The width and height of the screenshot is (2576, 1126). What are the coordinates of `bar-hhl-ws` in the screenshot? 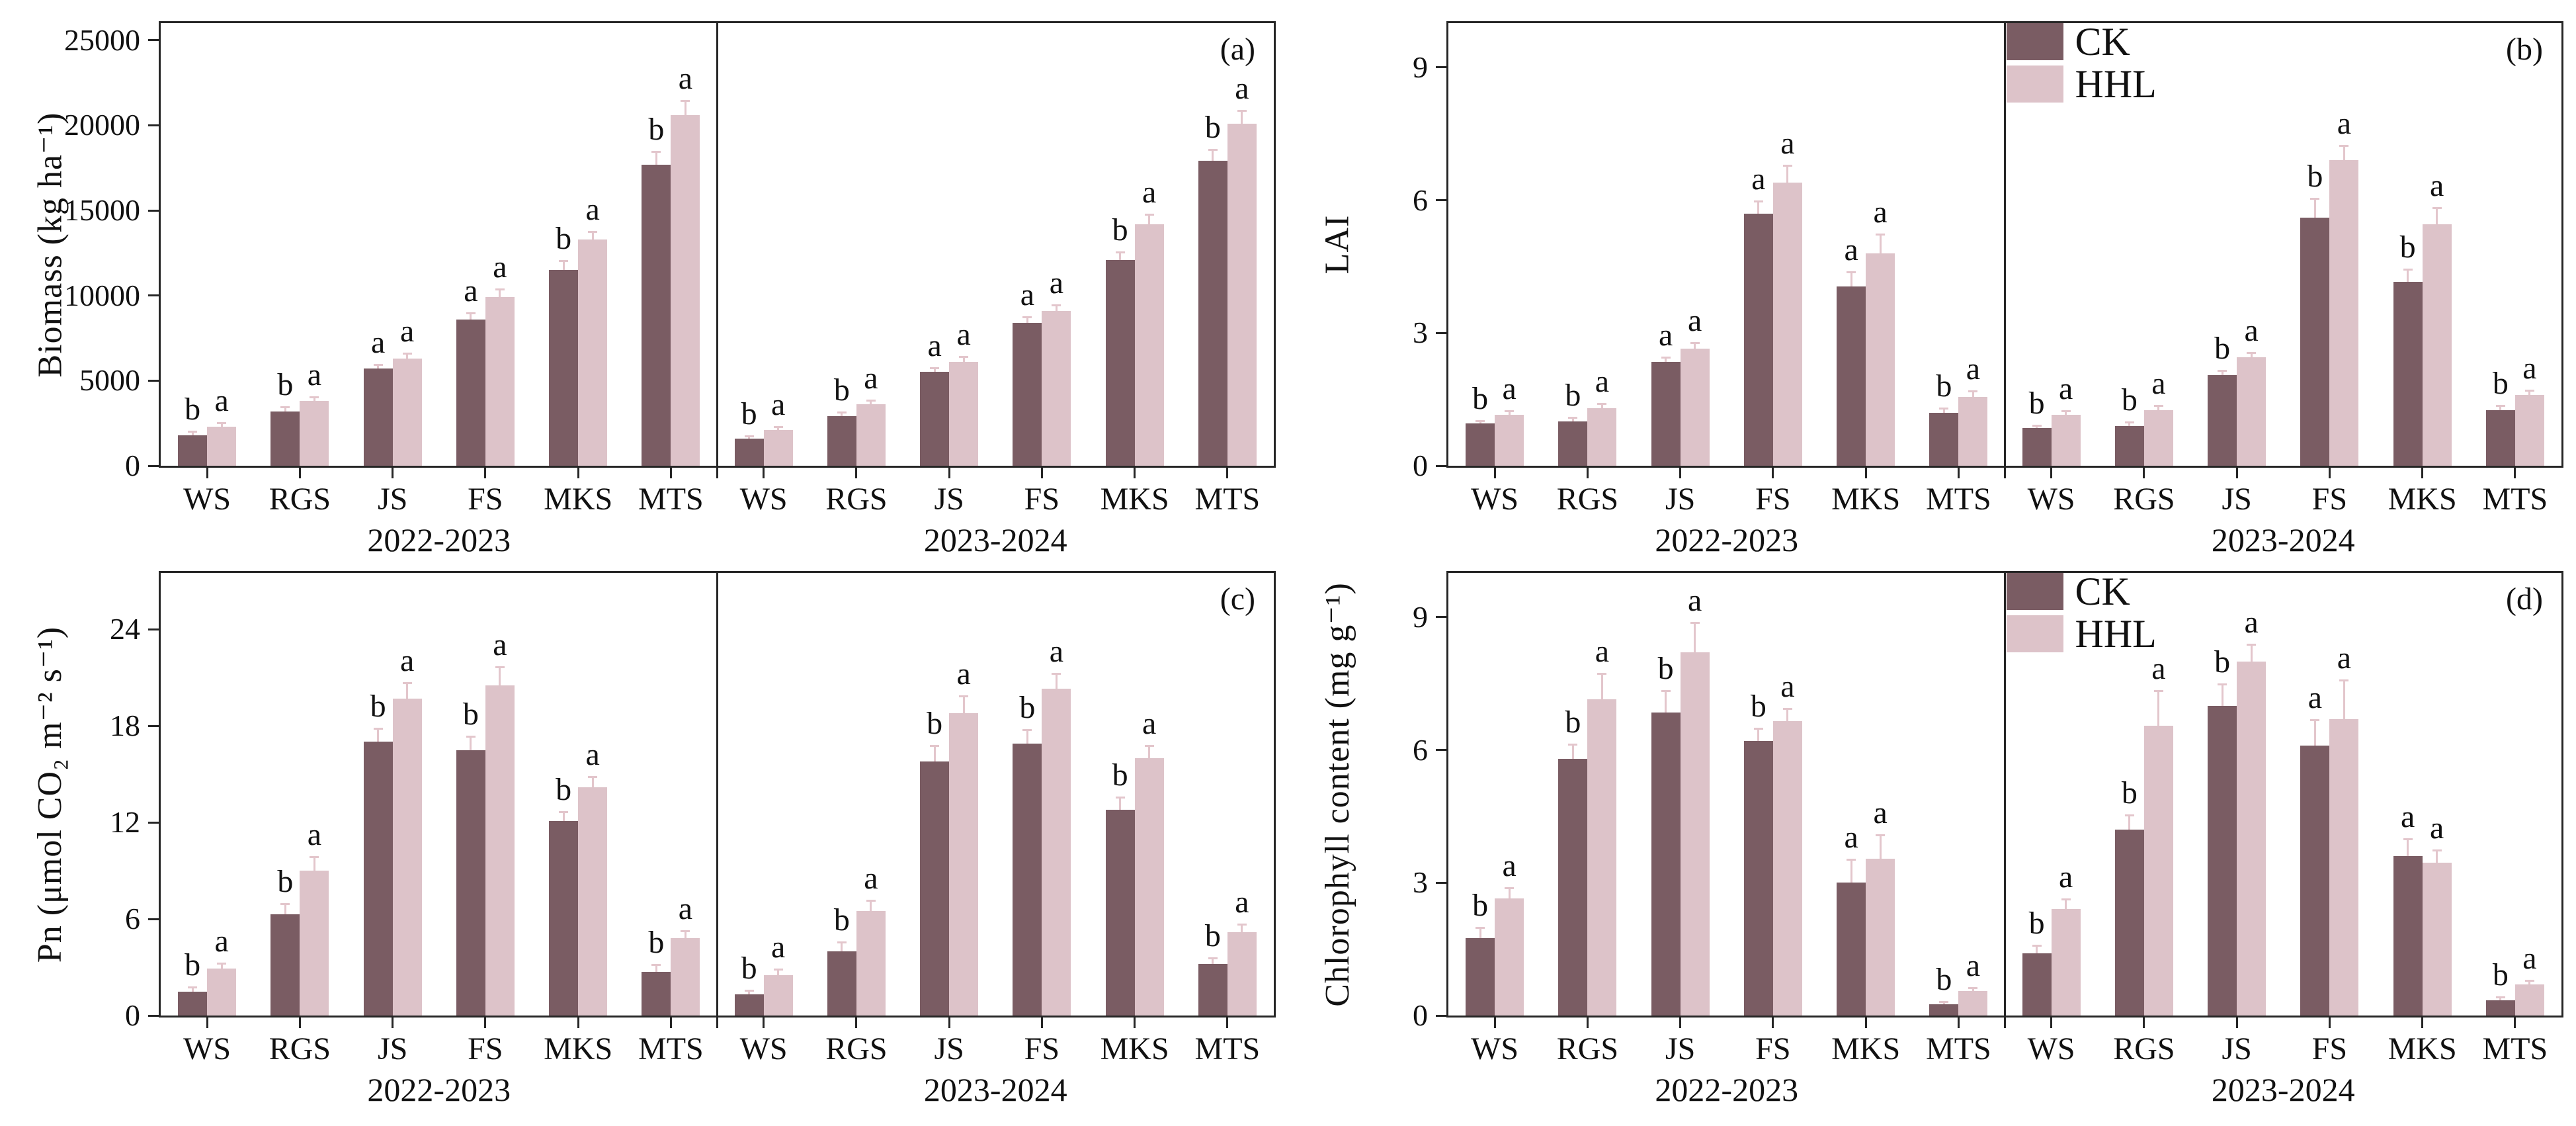 It's located at (778, 447).